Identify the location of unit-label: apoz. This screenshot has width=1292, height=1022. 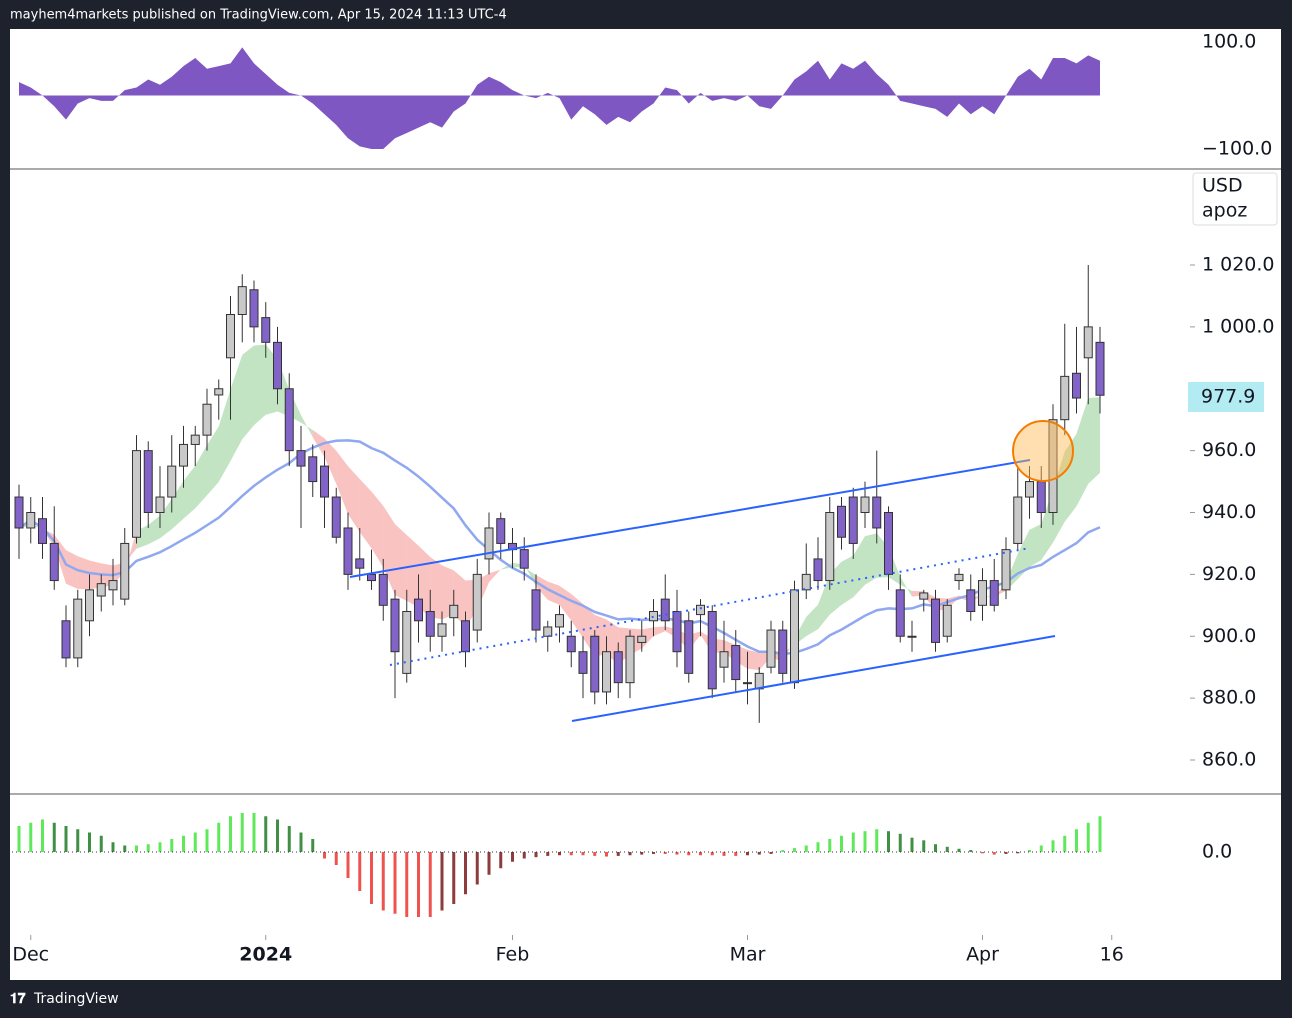
(1224, 211).